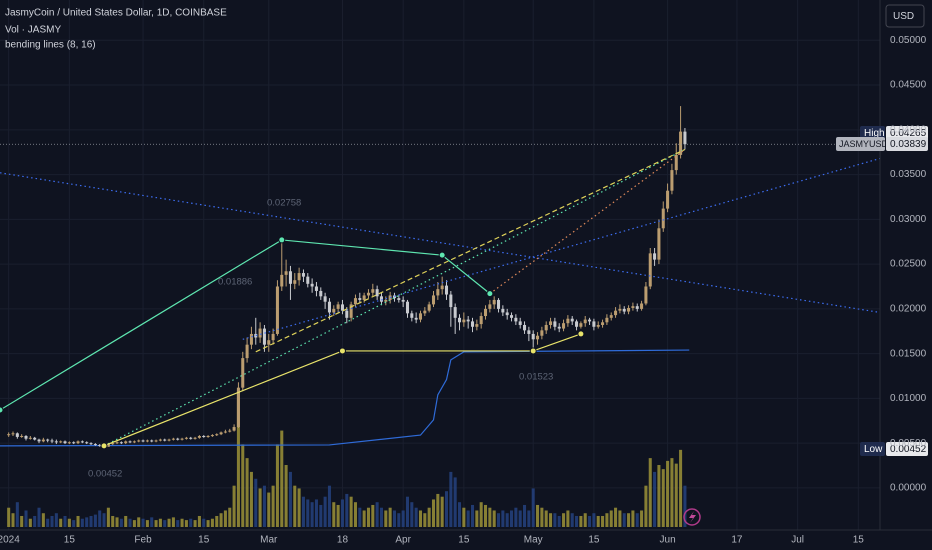  What do you see at coordinates (872, 133) in the screenshot?
I see `high-tag` at bounding box center [872, 133].